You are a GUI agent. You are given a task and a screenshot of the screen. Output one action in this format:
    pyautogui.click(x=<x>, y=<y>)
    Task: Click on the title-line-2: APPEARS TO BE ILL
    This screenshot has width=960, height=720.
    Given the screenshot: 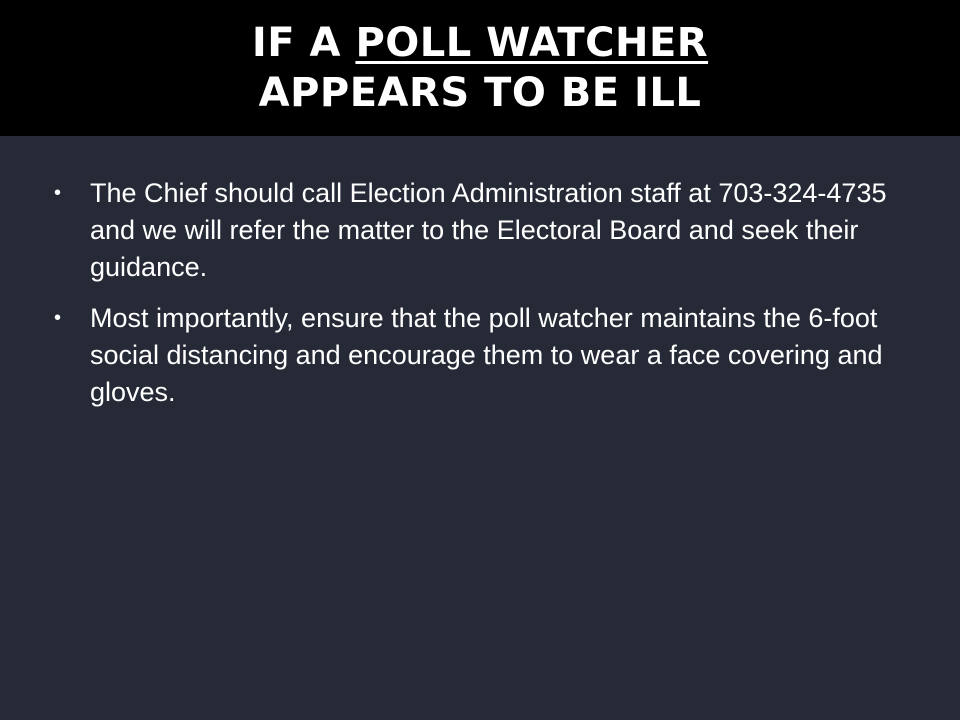 What is the action you would take?
    pyautogui.click(x=480, y=93)
    